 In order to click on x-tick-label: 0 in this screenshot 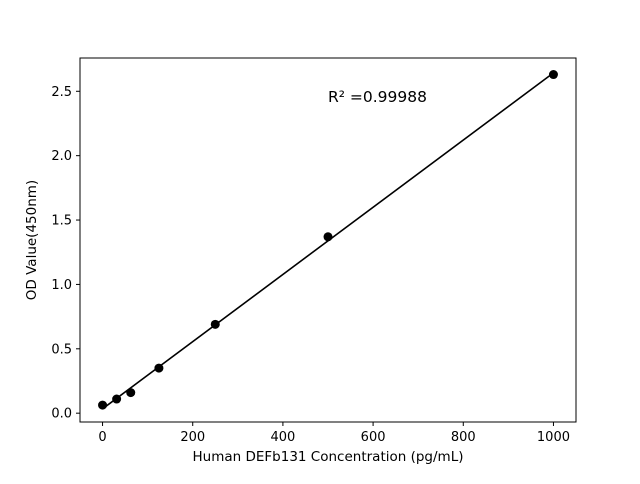, I will do `click(102, 437)`.